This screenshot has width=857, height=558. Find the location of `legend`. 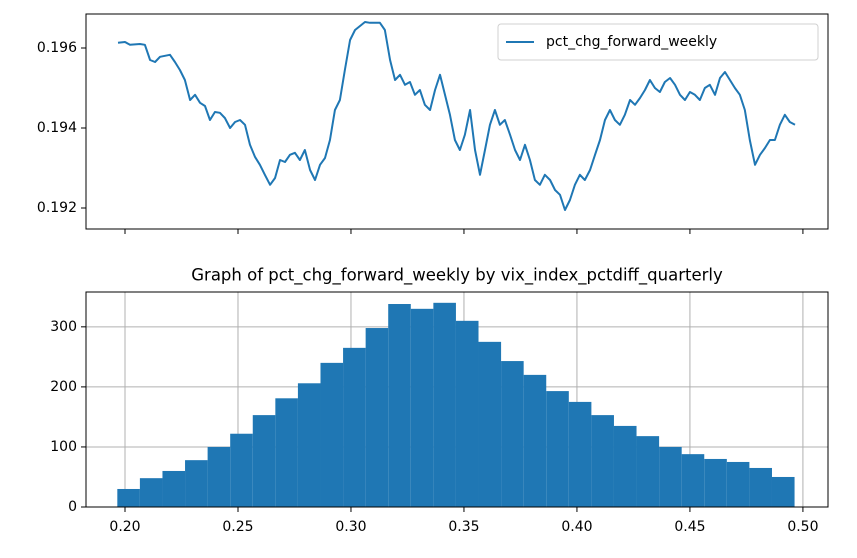

legend is located at coordinates (658, 42).